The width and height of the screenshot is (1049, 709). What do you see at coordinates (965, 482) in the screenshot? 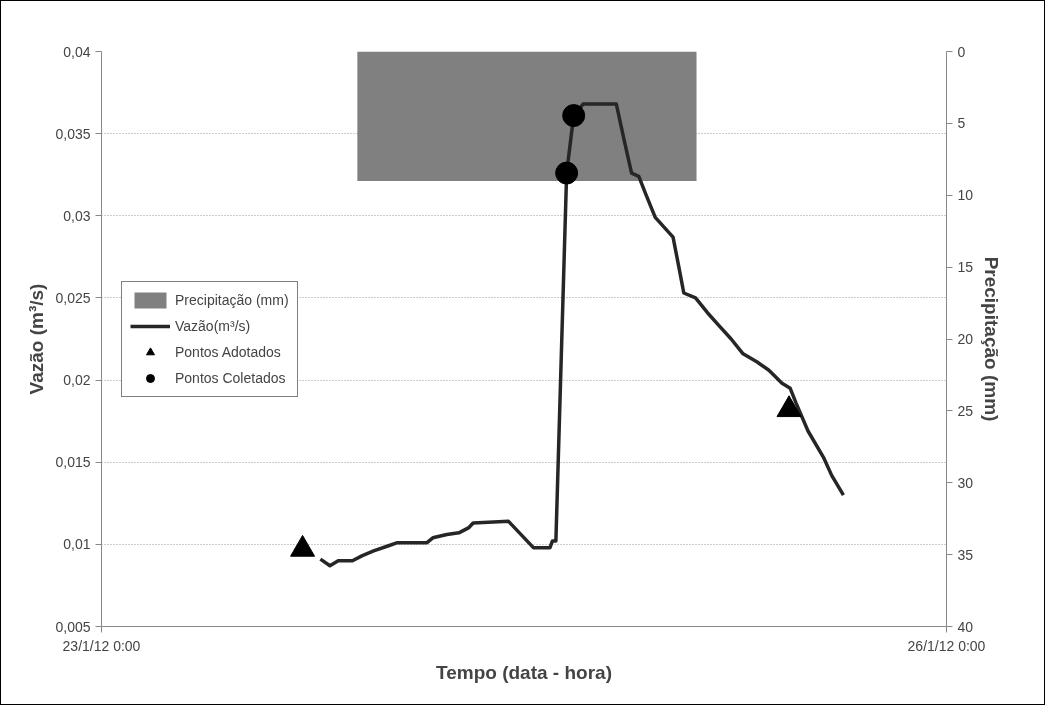
I see `y2-tick-label: 30` at bounding box center [965, 482].